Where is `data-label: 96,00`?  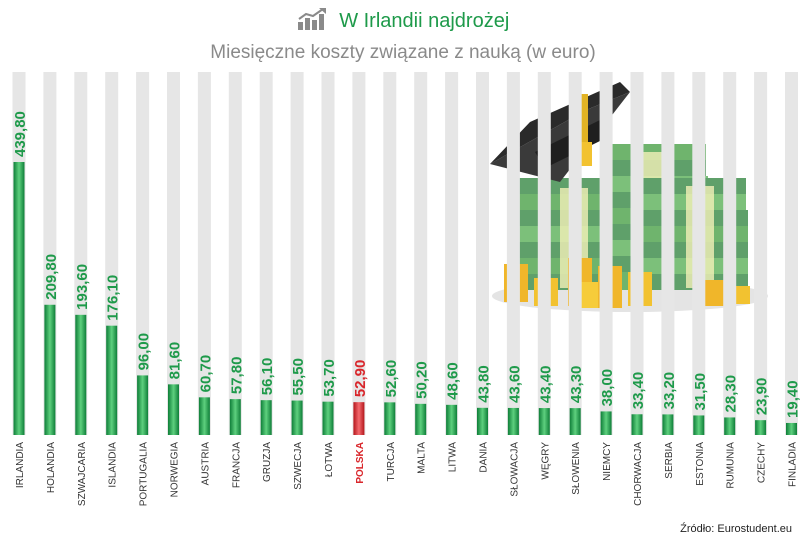 data-label: 96,00 is located at coordinates (144, 352).